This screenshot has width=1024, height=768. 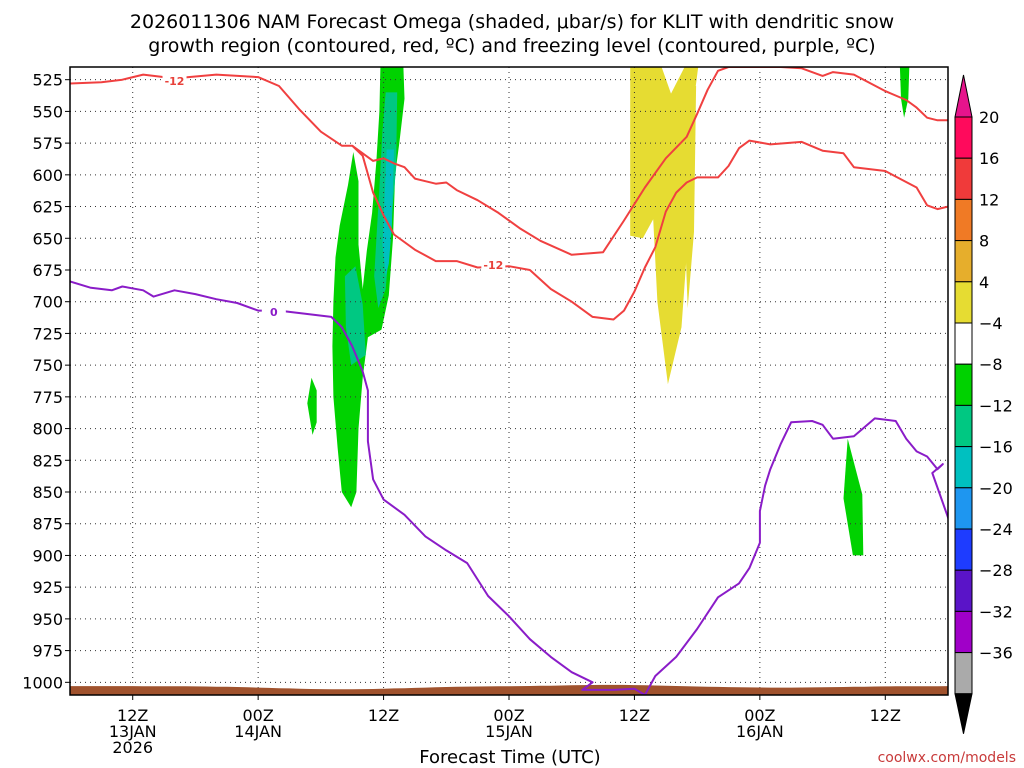 I want to click on omega-green-top-right, so click(x=904, y=92).